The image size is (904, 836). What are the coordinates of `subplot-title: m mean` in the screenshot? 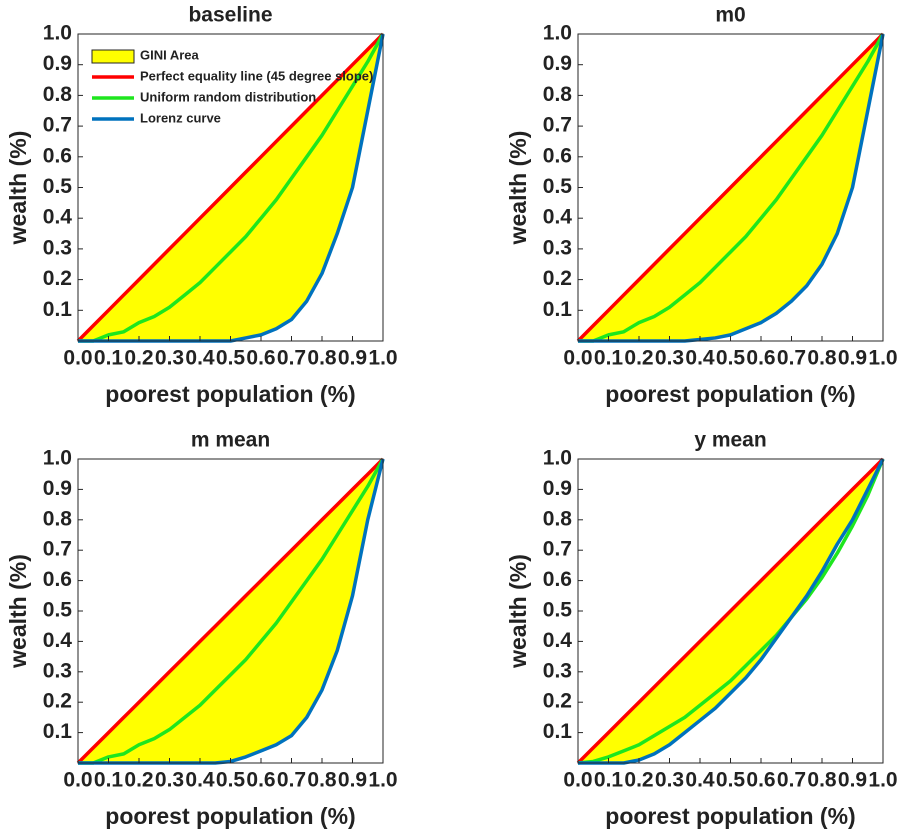 It's located at (230, 440).